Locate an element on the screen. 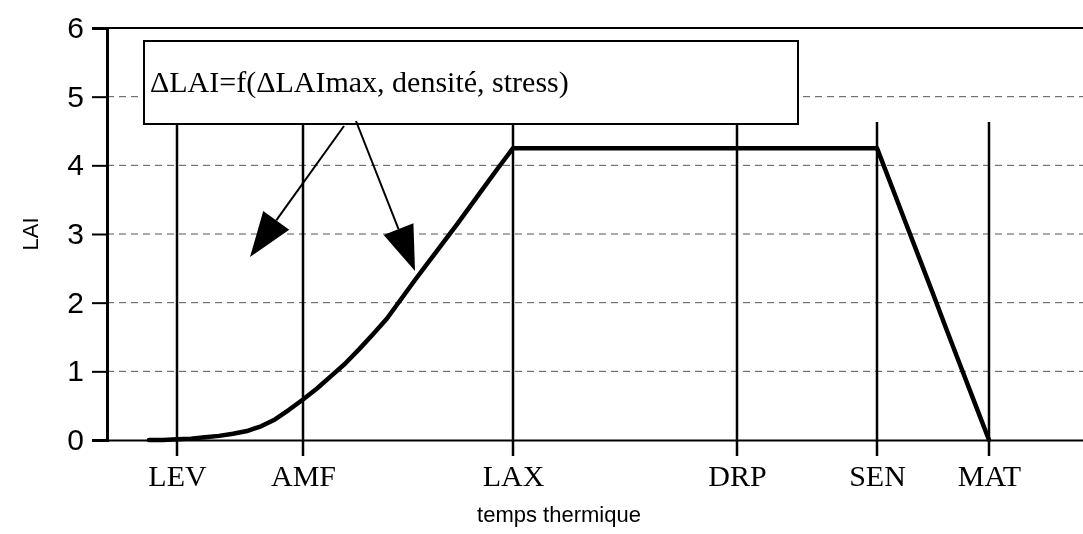  y-tick-label: 5 is located at coordinates (75, 96).